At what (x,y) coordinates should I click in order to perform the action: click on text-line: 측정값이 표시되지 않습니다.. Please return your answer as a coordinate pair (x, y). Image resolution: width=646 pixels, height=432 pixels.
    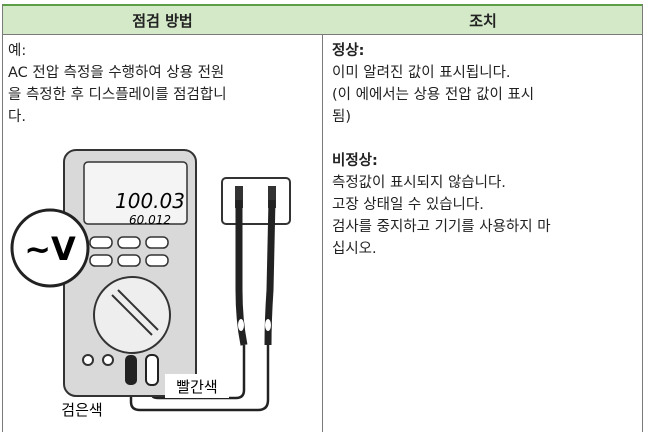
    Looking at the image, I should click on (419, 183).